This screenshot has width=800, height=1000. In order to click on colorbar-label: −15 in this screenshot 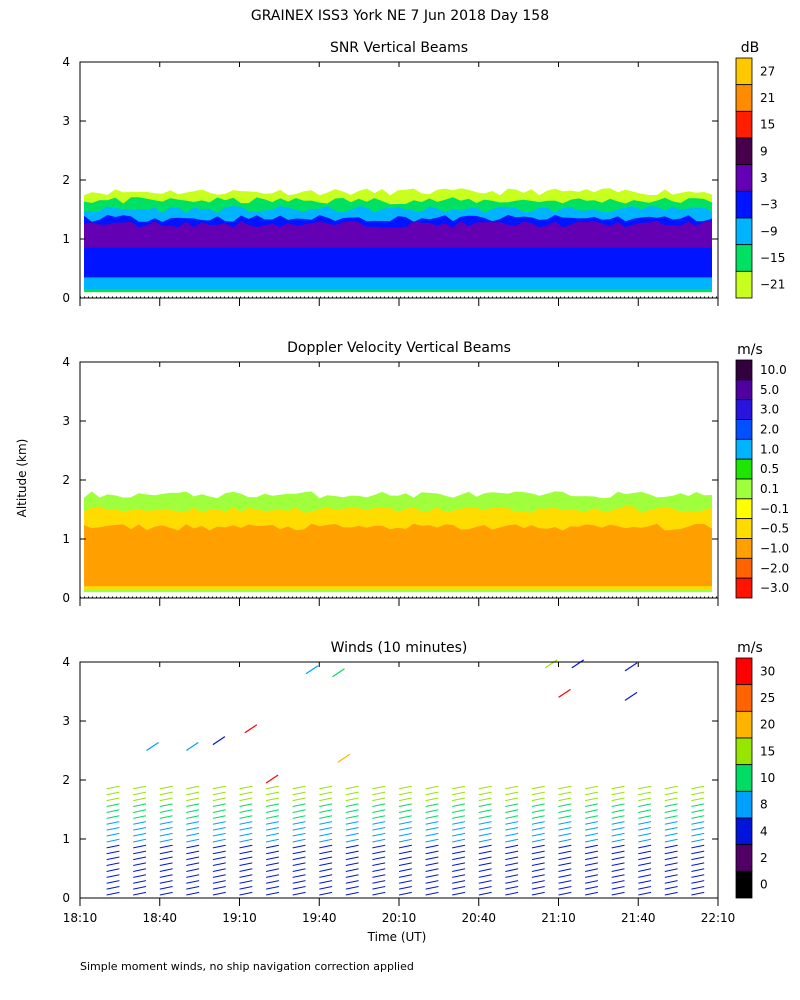, I will do `click(772, 258)`.